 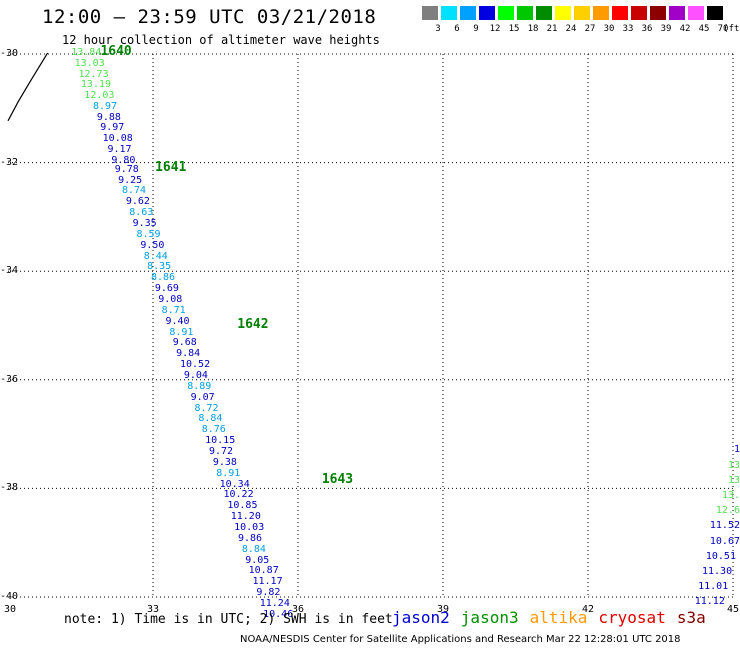 I want to click on colorbar-label: 9, so click(x=476, y=29).